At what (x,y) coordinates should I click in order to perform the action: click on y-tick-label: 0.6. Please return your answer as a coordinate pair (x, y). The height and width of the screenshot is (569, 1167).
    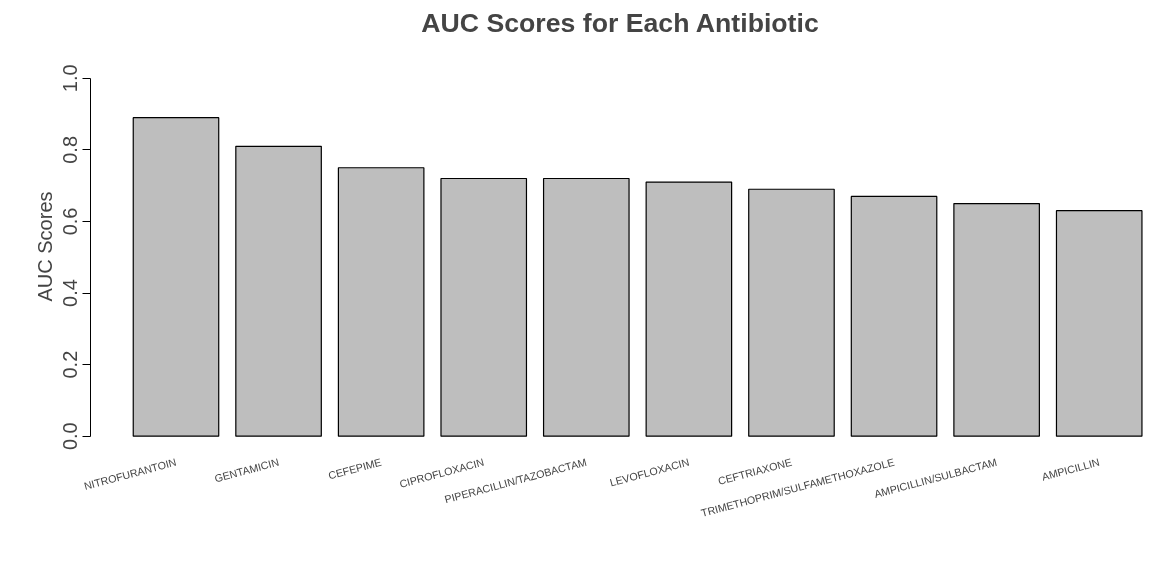
    Looking at the image, I should click on (70, 221).